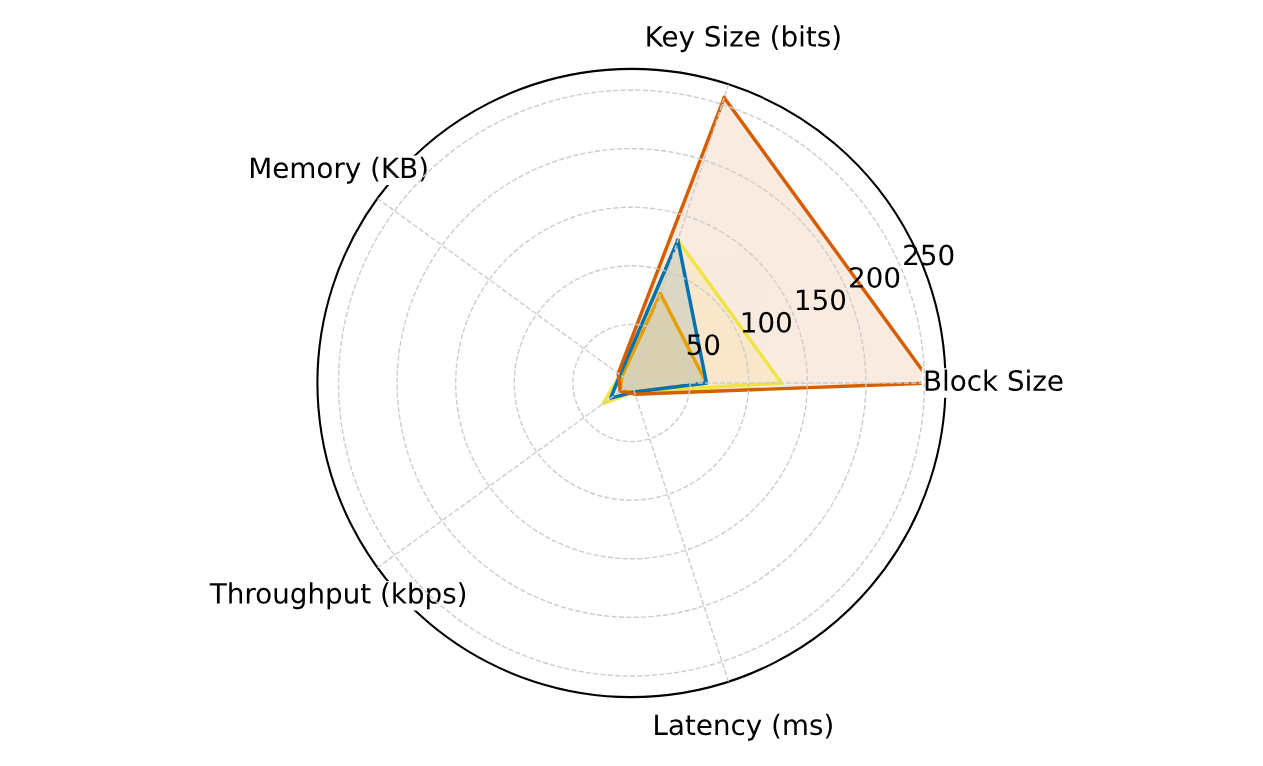 The width and height of the screenshot is (1263, 766). I want to click on spoke-label: Key Size (bits), so click(743, 39).